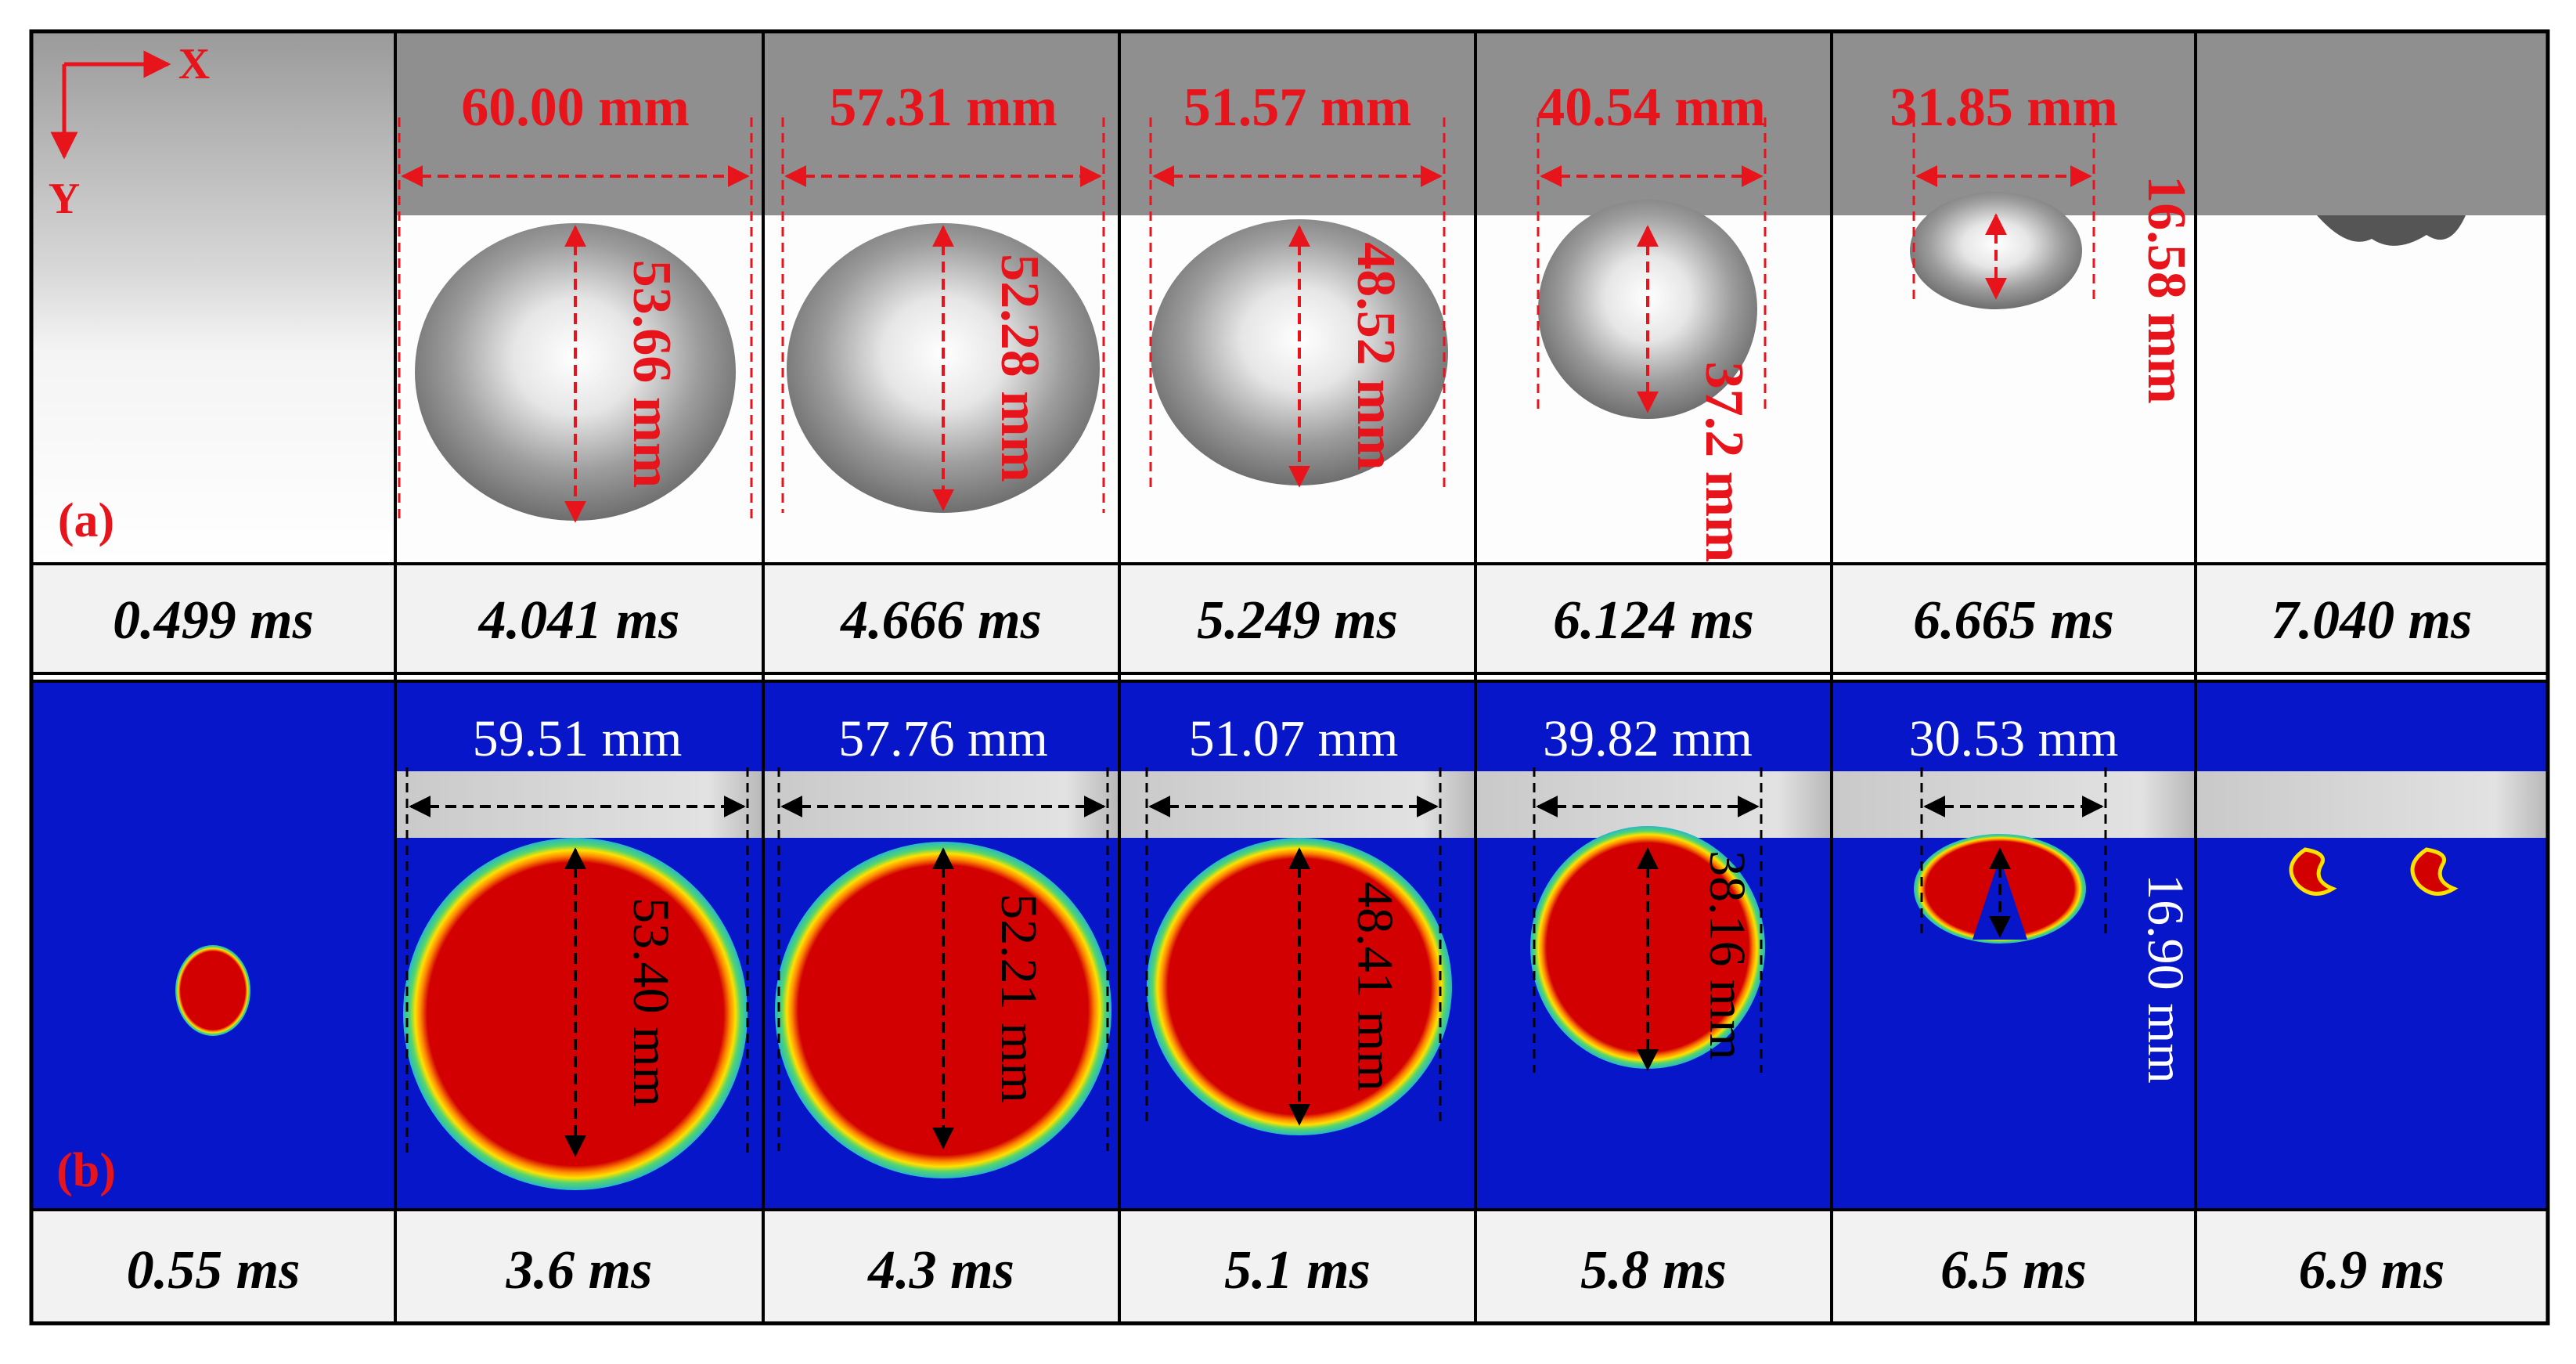 The image size is (2576, 1364). I want to click on height-label: 48.41 mm, so click(1374, 987).